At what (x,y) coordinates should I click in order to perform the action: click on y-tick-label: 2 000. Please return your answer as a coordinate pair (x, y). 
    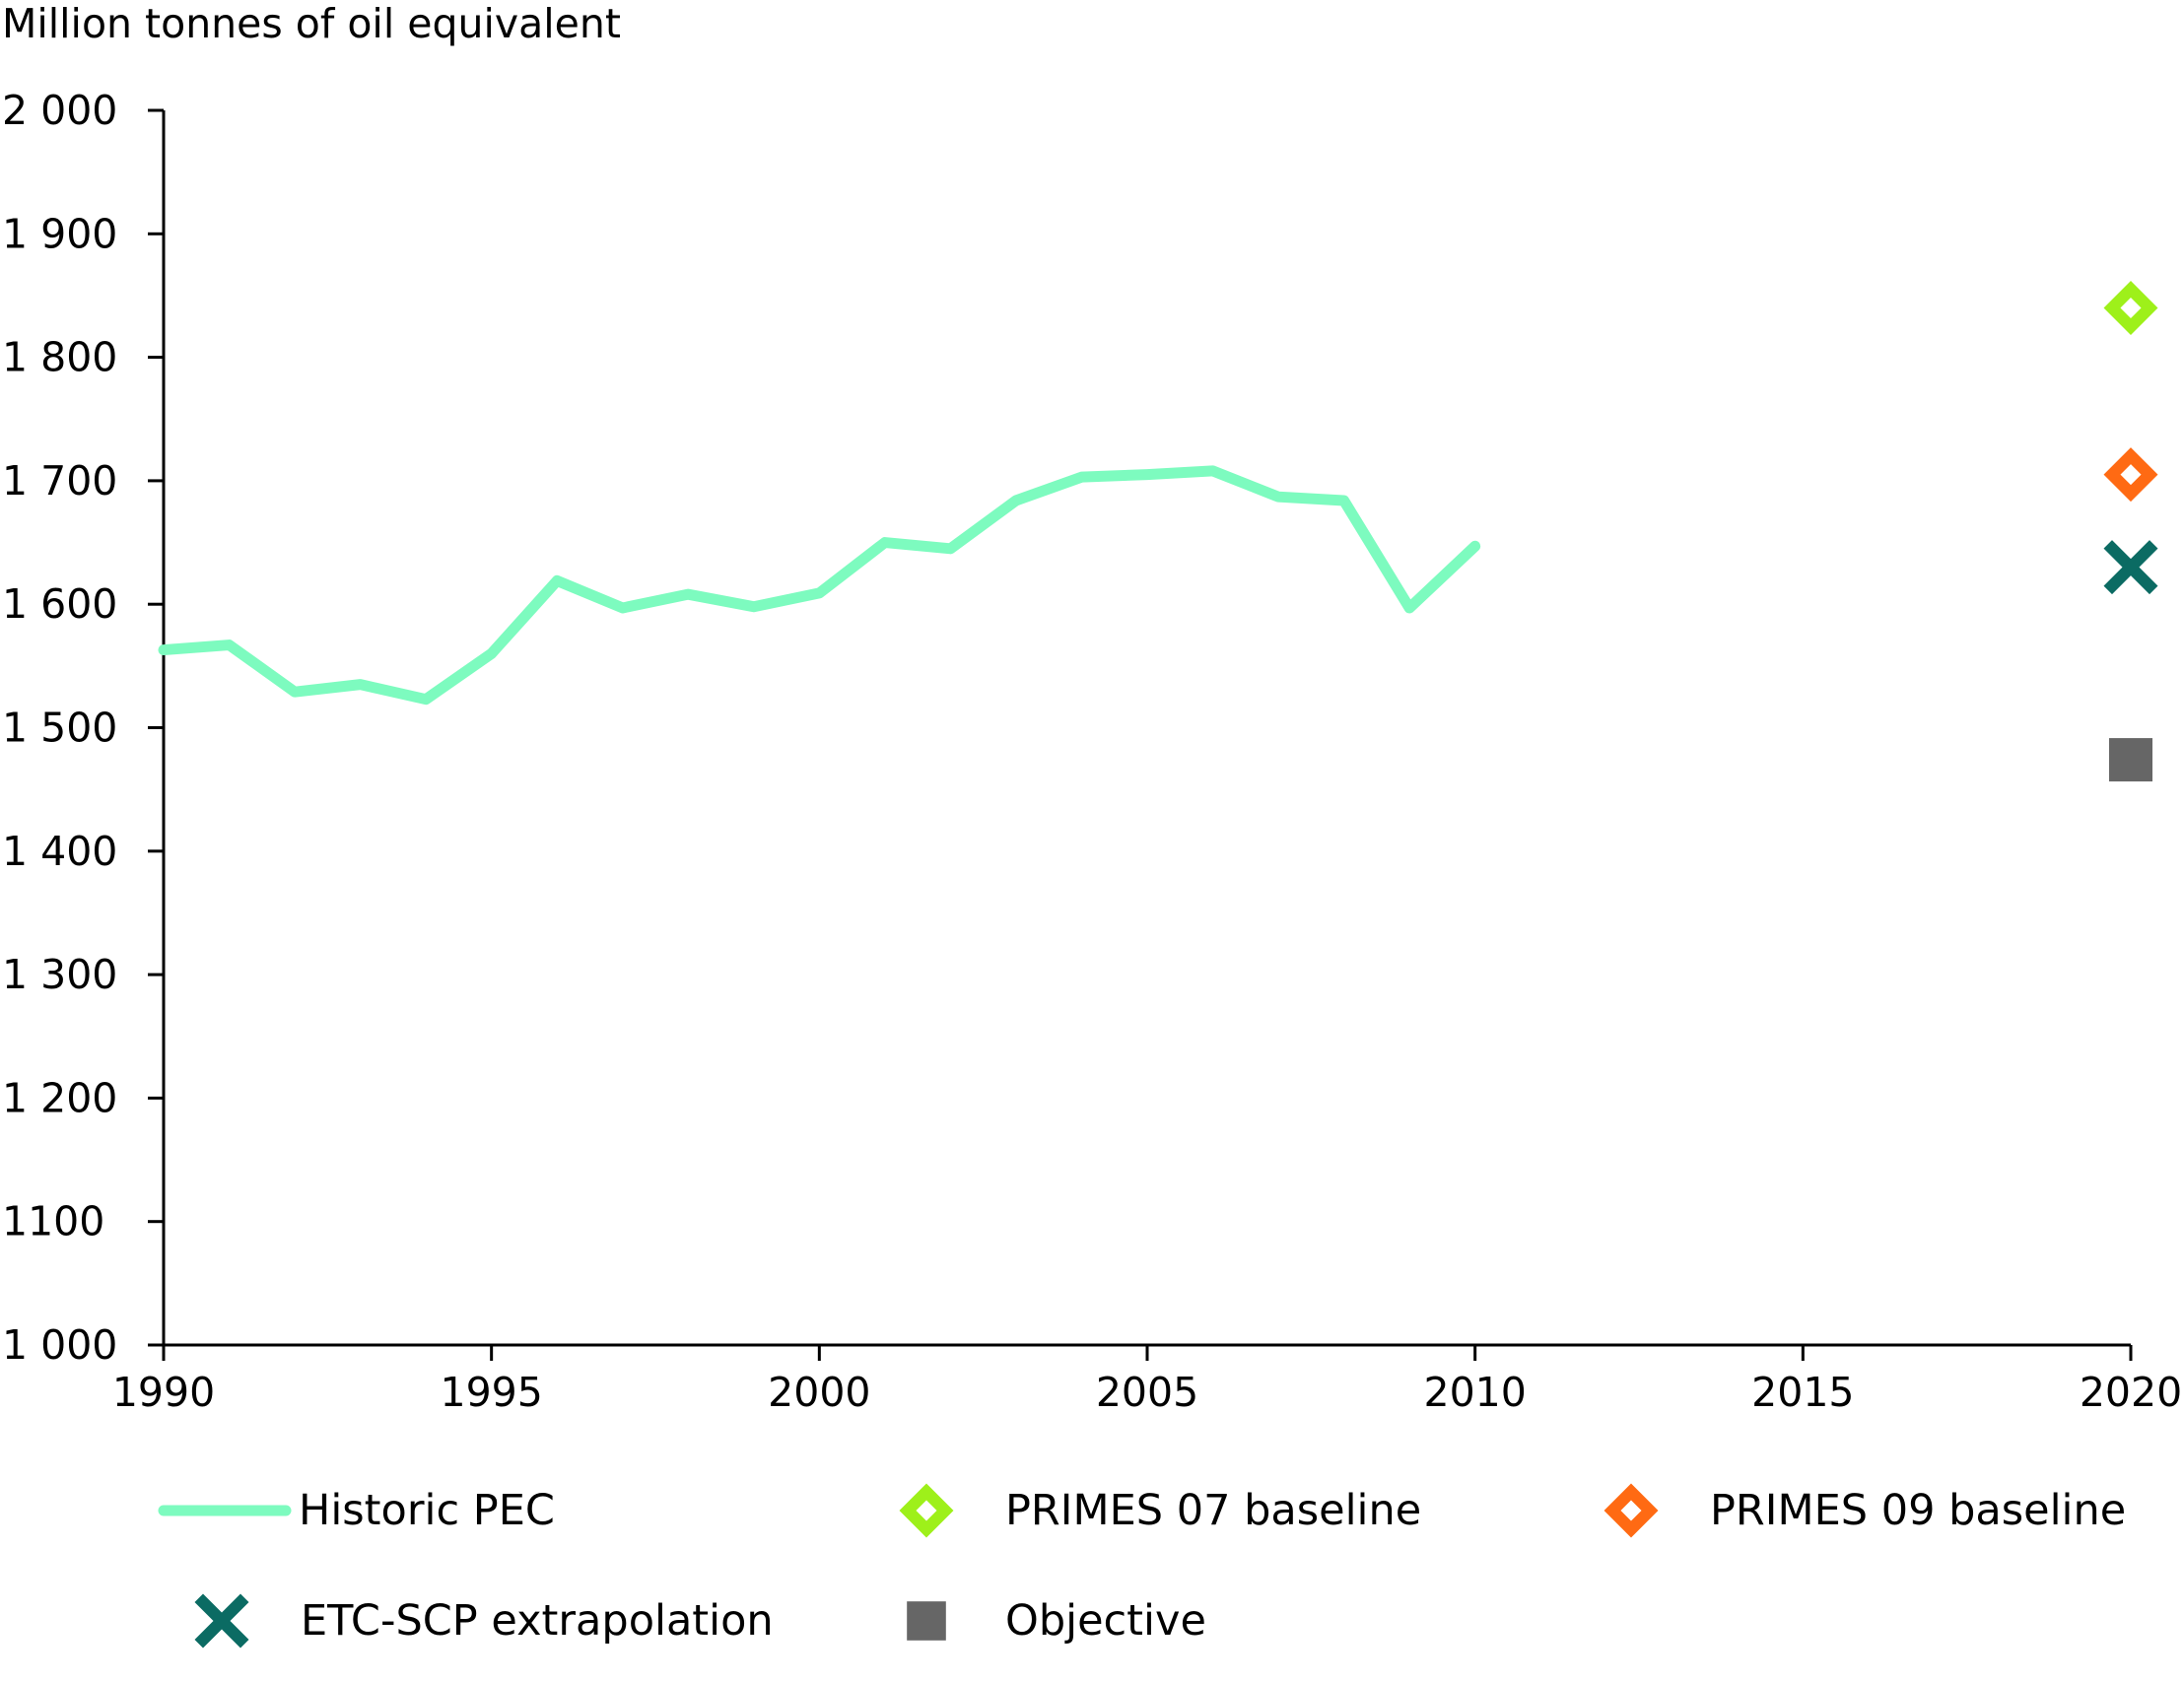
    Looking at the image, I should click on (59, 110).